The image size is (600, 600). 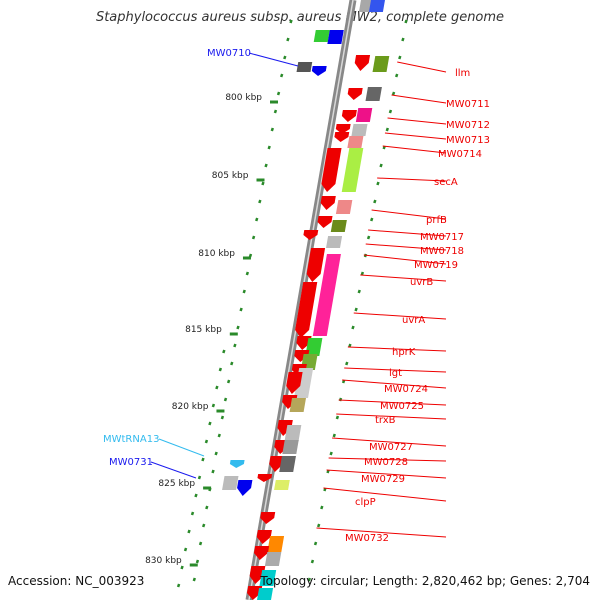 I want to click on gene-label-right: uvrB, so click(x=421, y=282).